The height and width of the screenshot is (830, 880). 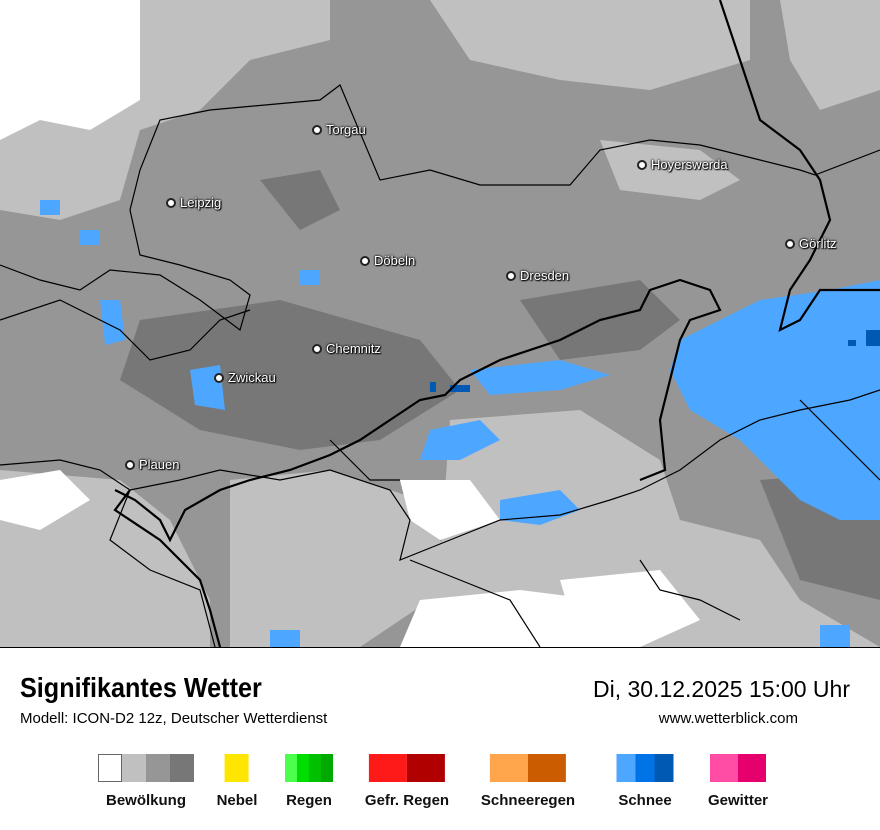 What do you see at coordinates (145, 800) in the screenshot?
I see `legend-label: Bewölkung` at bounding box center [145, 800].